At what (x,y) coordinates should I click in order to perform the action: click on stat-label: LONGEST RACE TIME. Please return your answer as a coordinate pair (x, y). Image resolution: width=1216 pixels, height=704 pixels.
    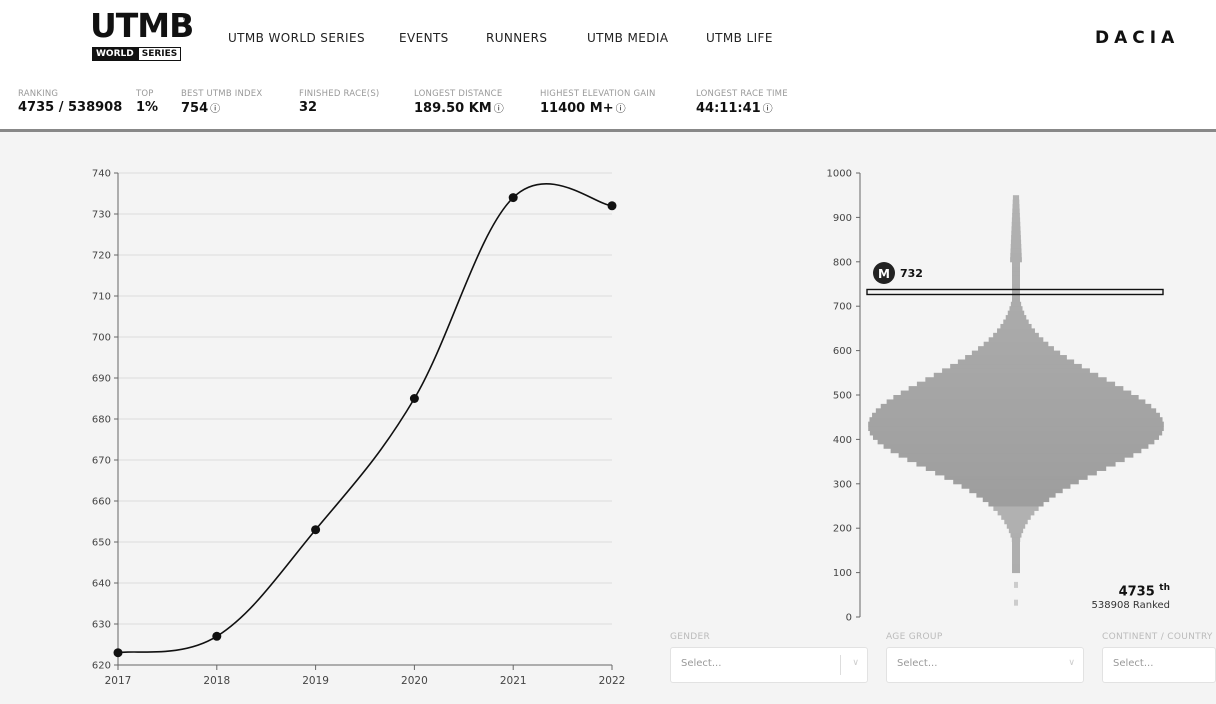
    Looking at the image, I should click on (742, 94).